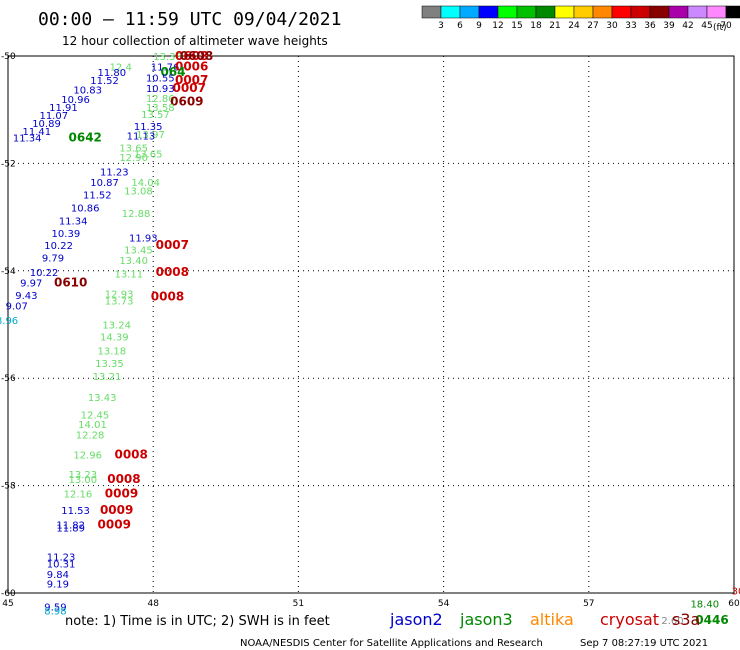  I want to click on legend-label: 21, so click(554, 26).